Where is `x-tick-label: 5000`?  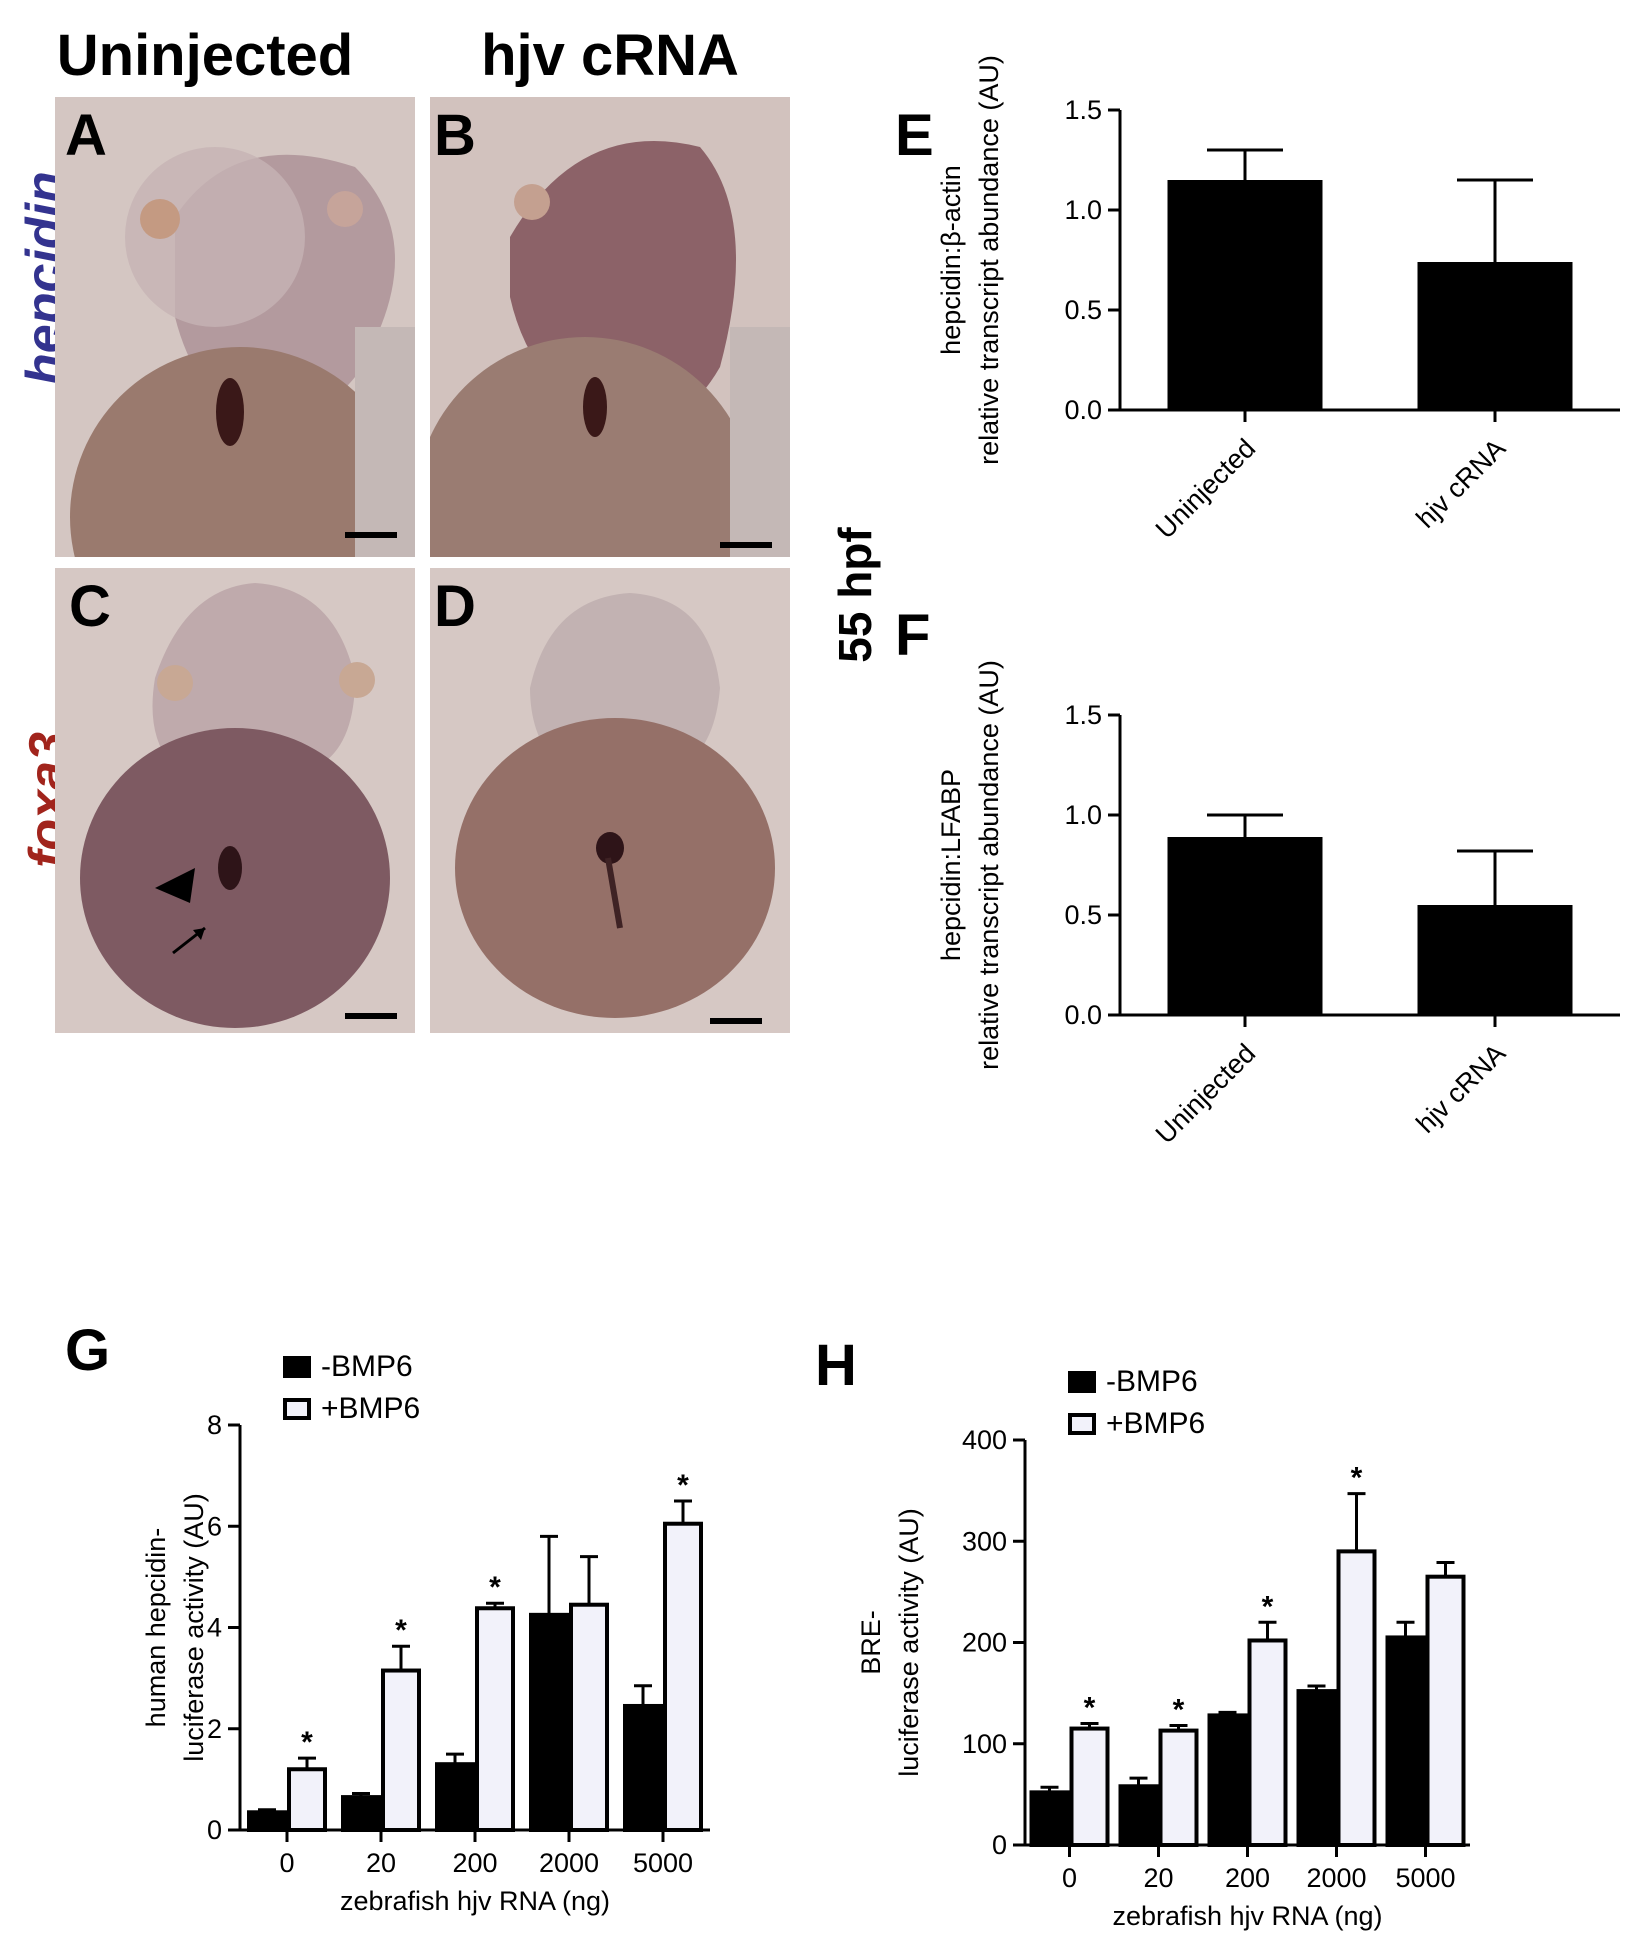
x-tick-label: 5000 is located at coordinates (1425, 1878).